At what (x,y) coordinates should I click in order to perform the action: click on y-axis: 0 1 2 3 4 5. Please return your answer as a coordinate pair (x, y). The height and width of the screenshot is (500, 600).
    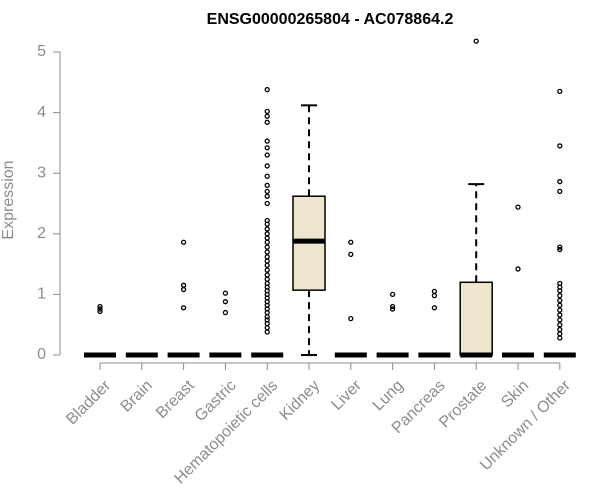
    Looking at the image, I should click on (49, 203).